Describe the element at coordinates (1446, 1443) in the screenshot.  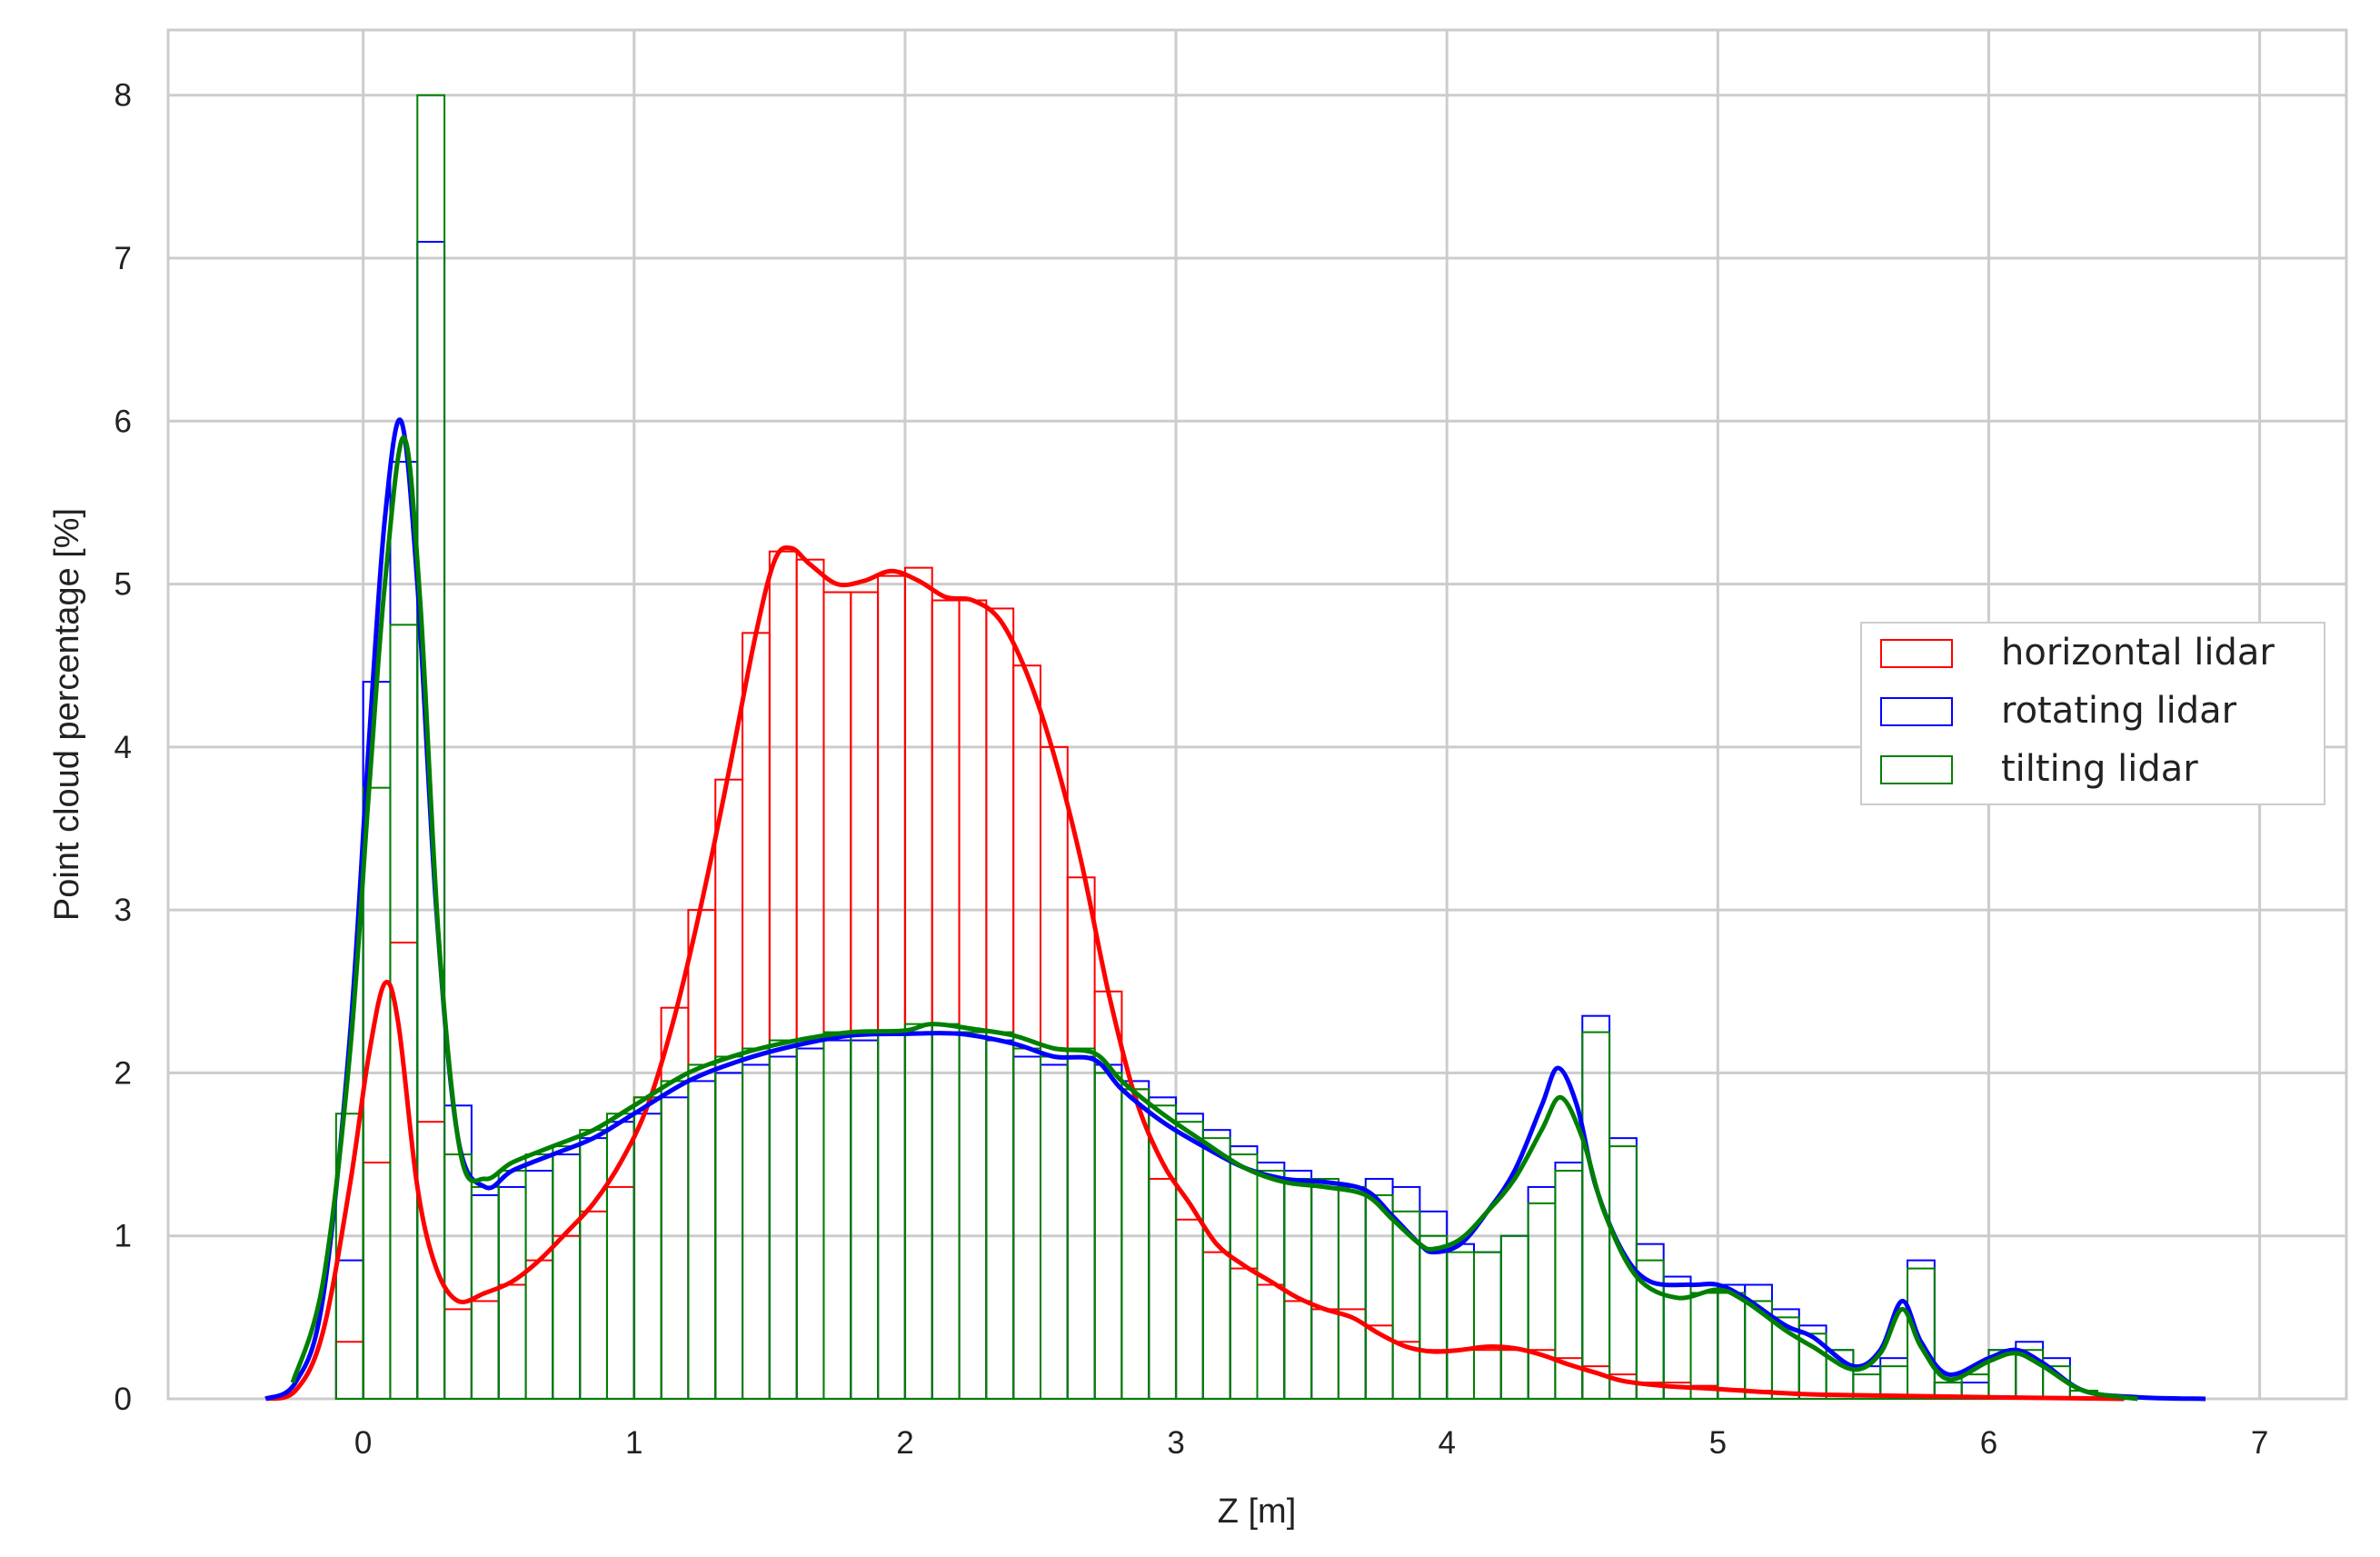
I see `x-tick-label: 4` at that location.